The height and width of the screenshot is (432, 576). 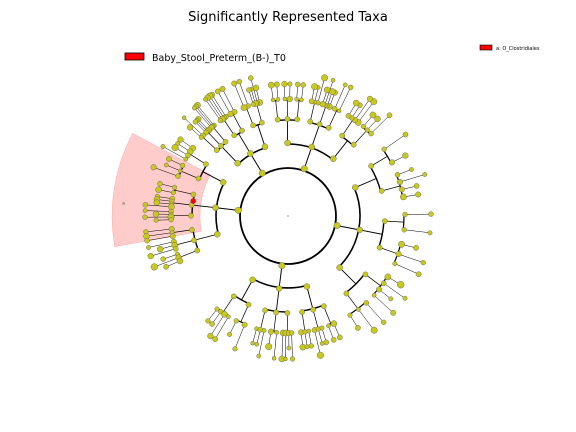 What do you see at coordinates (219, 58) in the screenshot?
I see `legend-label: Baby_Stool_Preterm_(B-)_T0` at bounding box center [219, 58].